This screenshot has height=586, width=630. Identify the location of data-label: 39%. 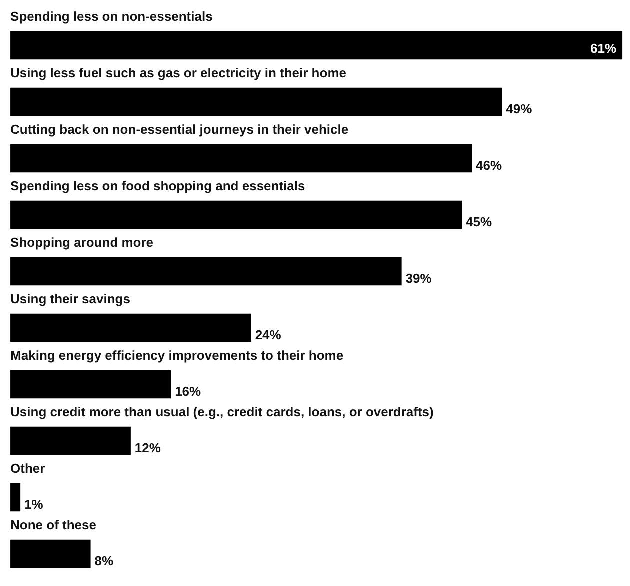
(419, 278).